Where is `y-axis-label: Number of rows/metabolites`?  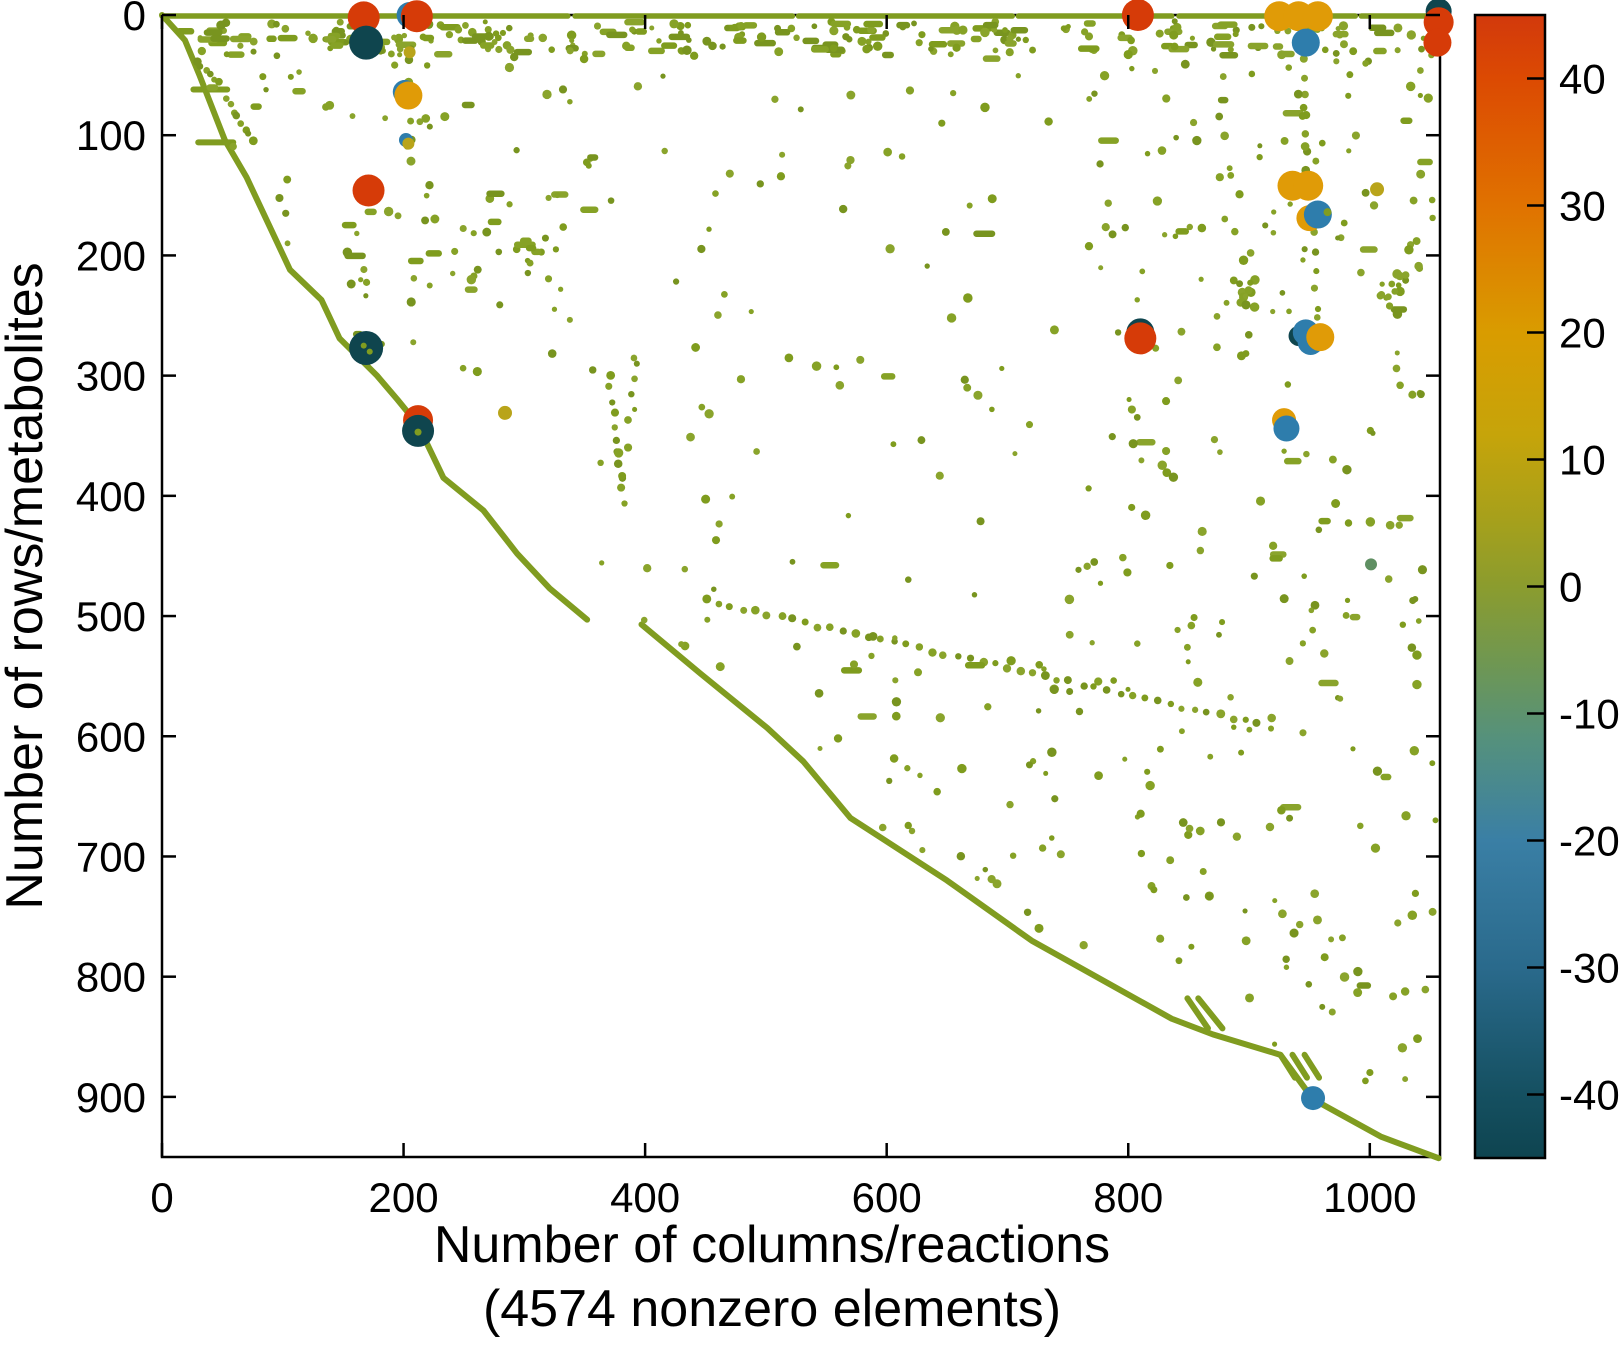
y-axis-label: Number of rows/metabolites is located at coordinates (27, 585).